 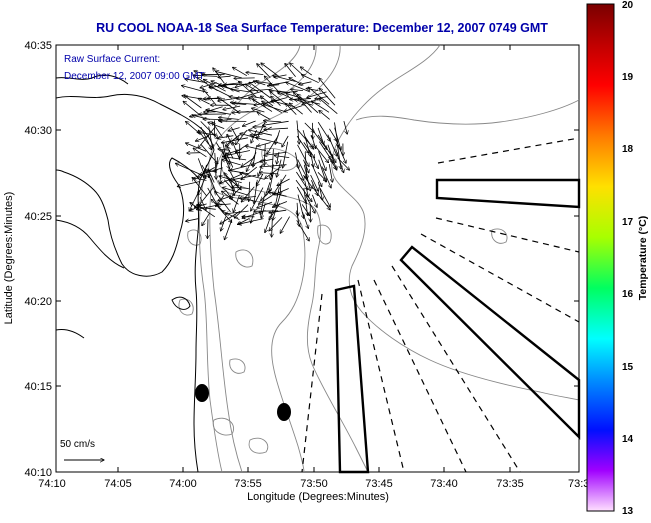 What do you see at coordinates (628, 294) in the screenshot?
I see `colorbar-tick-label: 16` at bounding box center [628, 294].